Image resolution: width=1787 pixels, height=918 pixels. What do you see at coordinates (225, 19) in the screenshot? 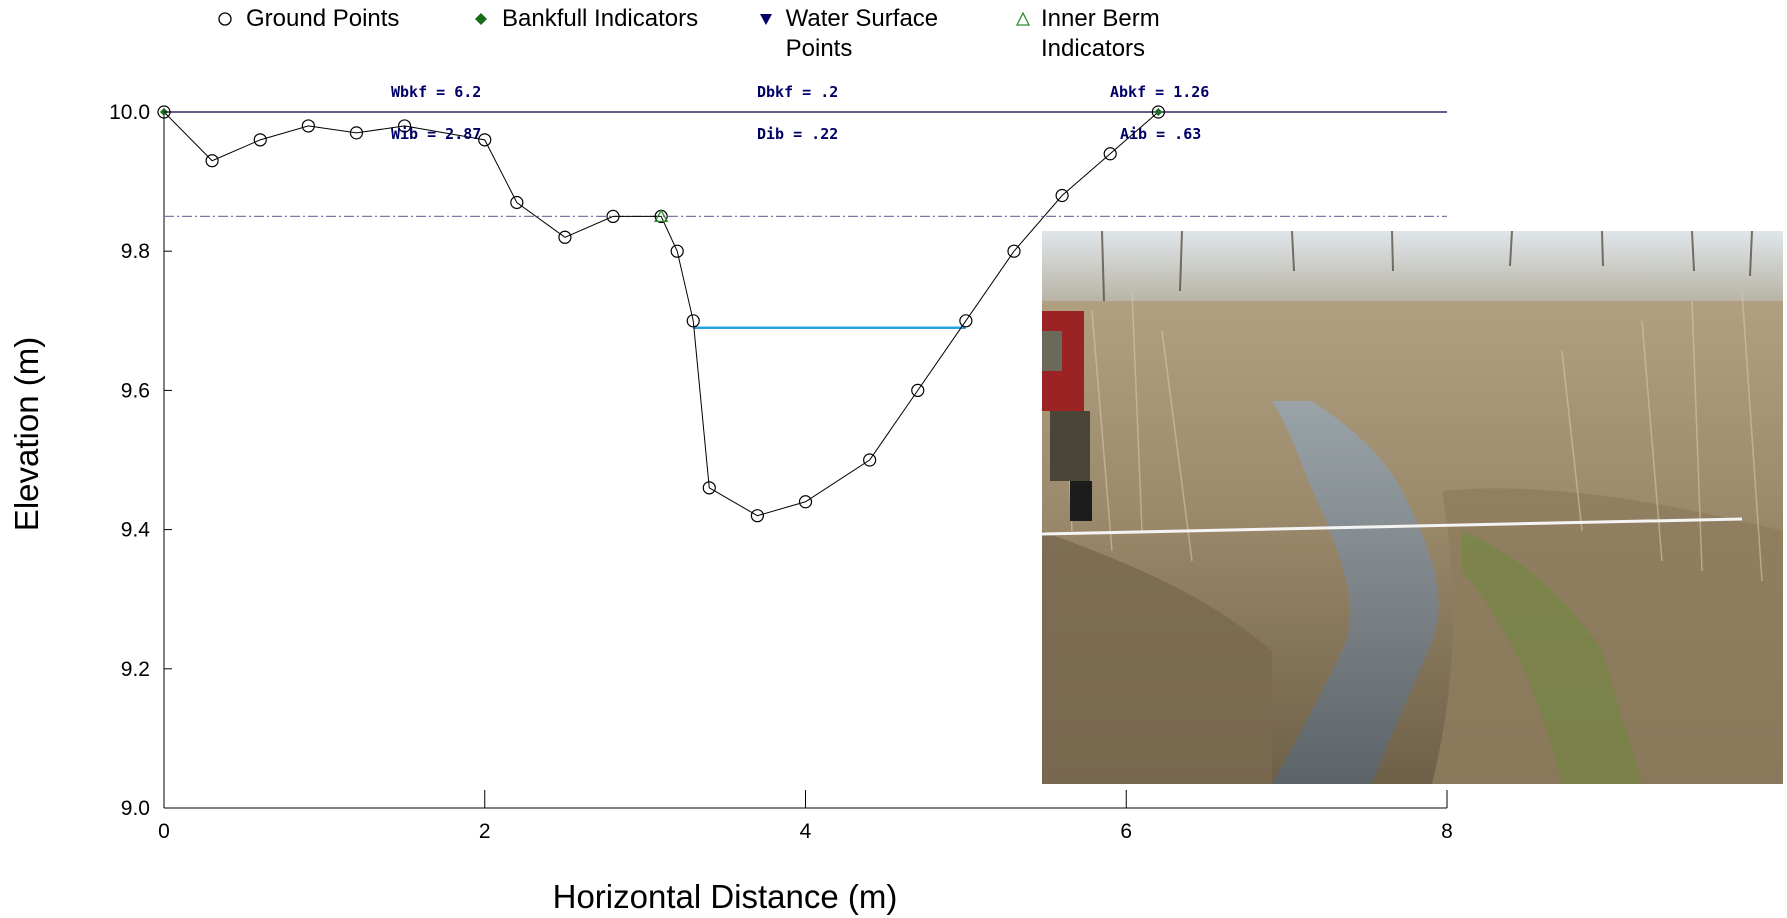
I see `circle-marker-icon` at bounding box center [225, 19].